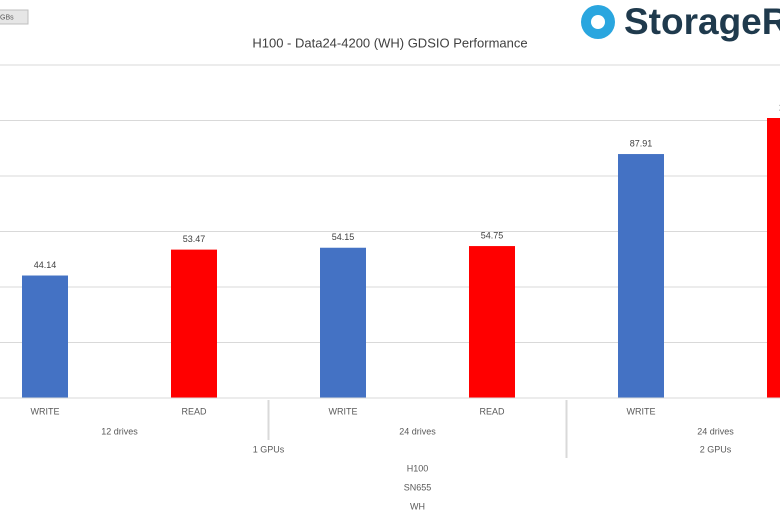 The height and width of the screenshot is (516, 780). What do you see at coordinates (641, 143) in the screenshot?
I see `data-label: 87.91` at bounding box center [641, 143].